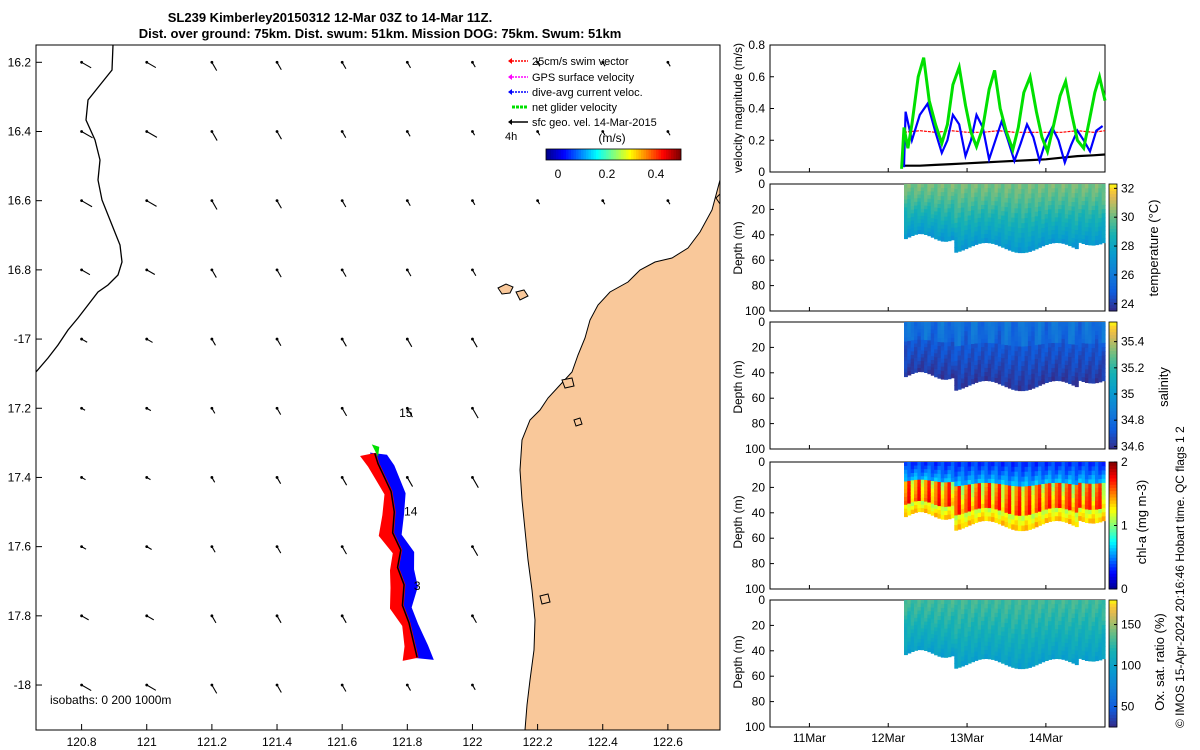 This screenshot has width=1200, height=750. Describe the element at coordinates (1133, 342) in the screenshot. I see `salinity-cbar-tick-label: 35.4` at that location.